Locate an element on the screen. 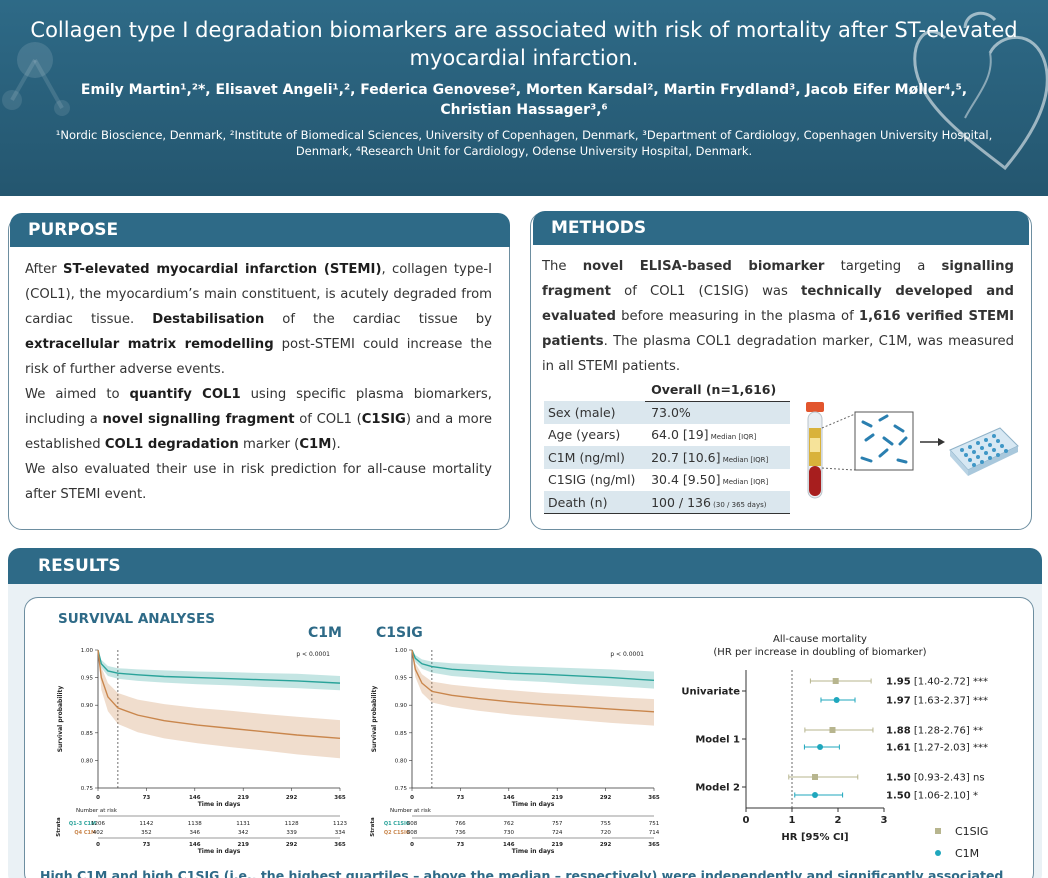  table-cell-label: C1SIG (ng/ml) is located at coordinates (592, 480).